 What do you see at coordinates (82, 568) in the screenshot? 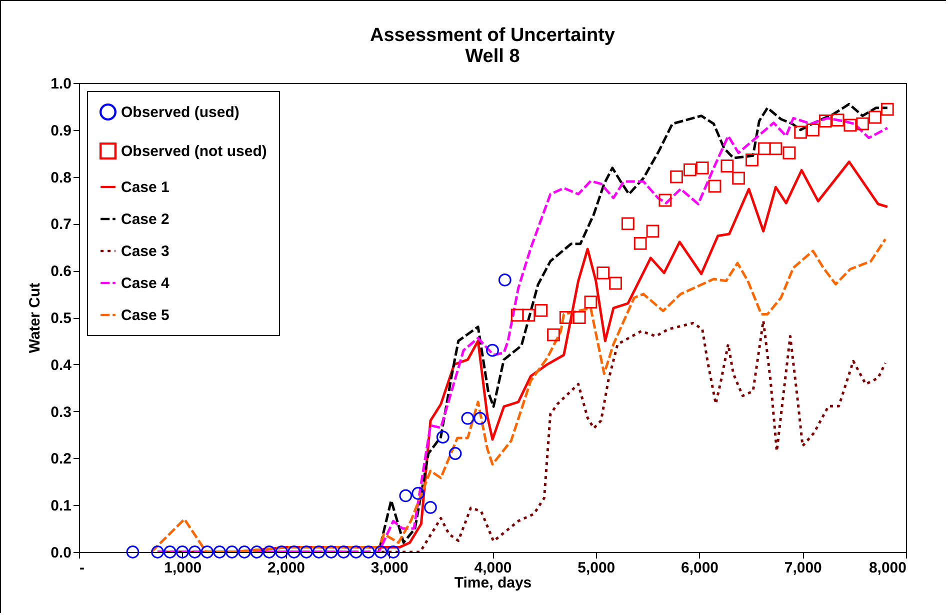
I see `x-tick-label: -` at bounding box center [82, 568].